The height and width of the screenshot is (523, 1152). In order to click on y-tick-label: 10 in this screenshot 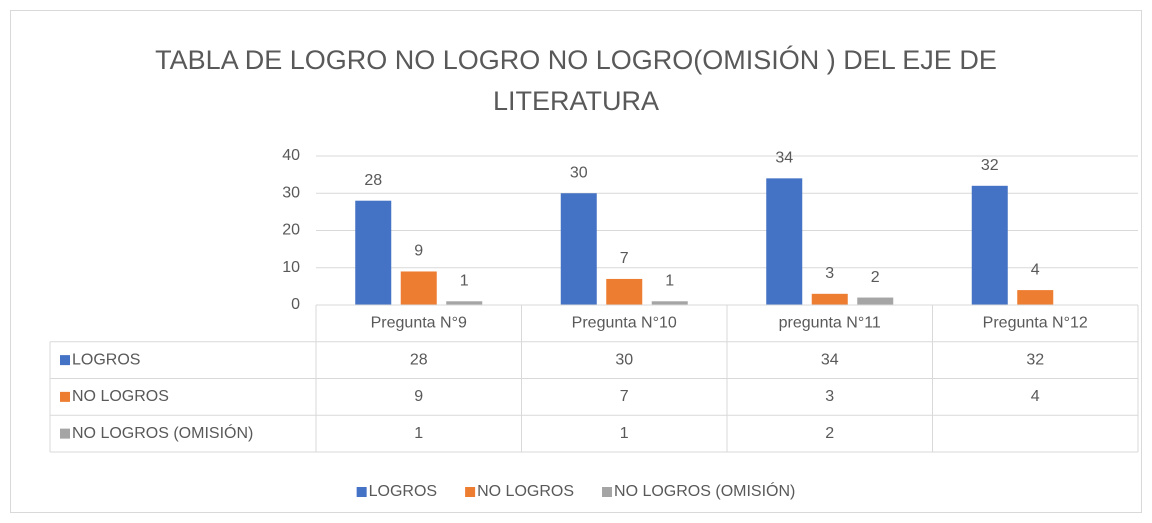, I will do `click(291, 267)`.